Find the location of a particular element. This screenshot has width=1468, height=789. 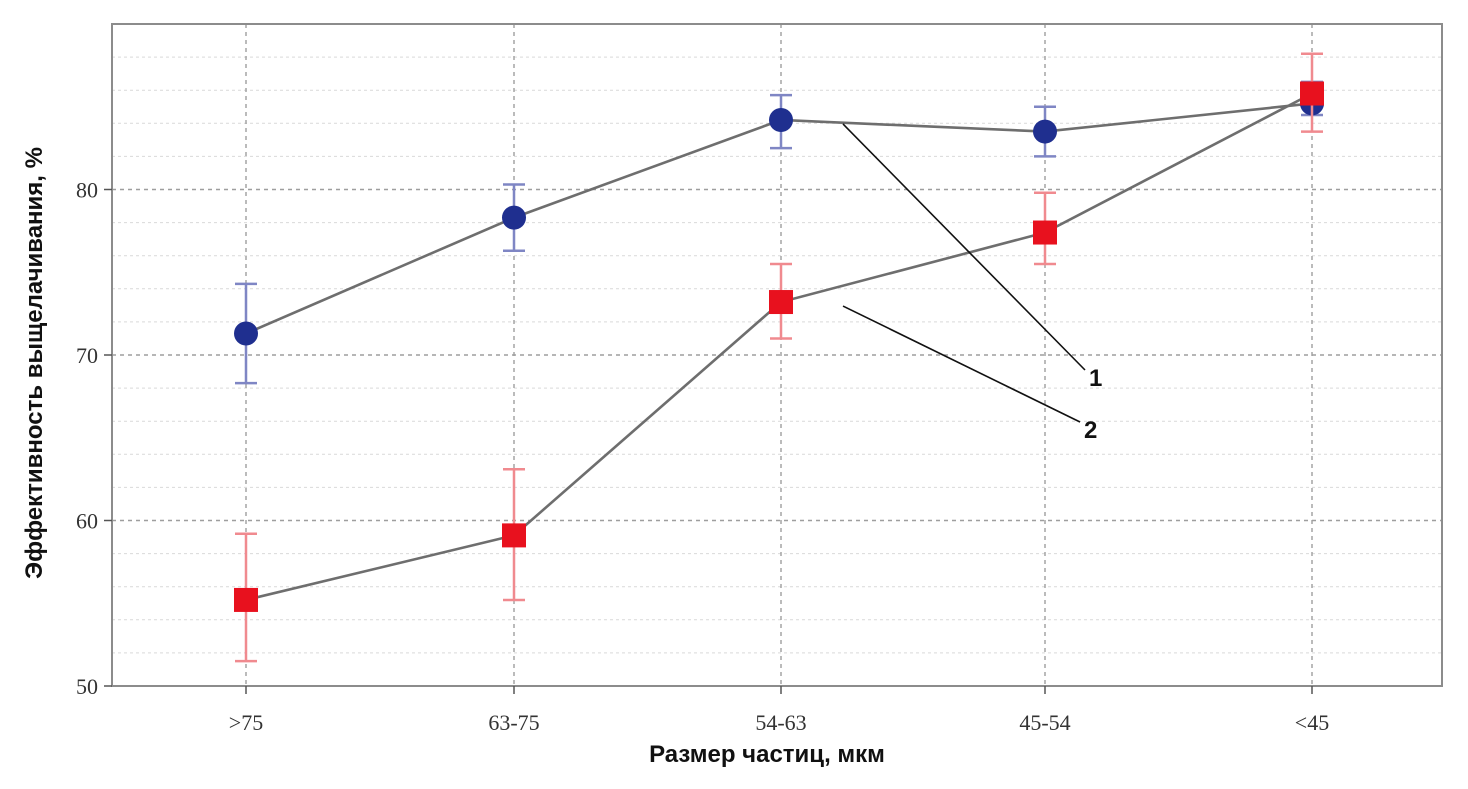

annotation-label: 1 is located at coordinates (1095, 378).